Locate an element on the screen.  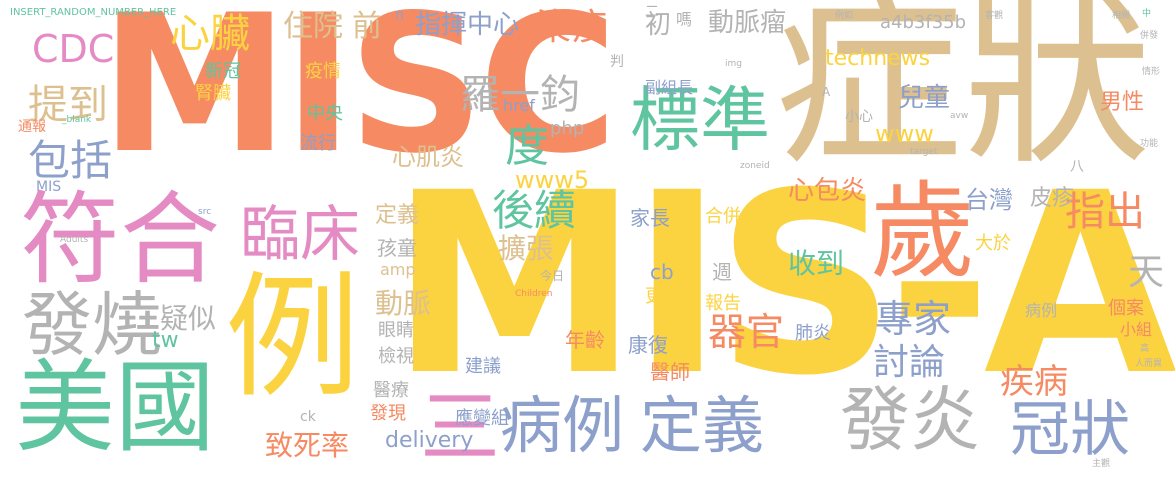
word-houxu: 後續 is located at coordinates (534, 210).